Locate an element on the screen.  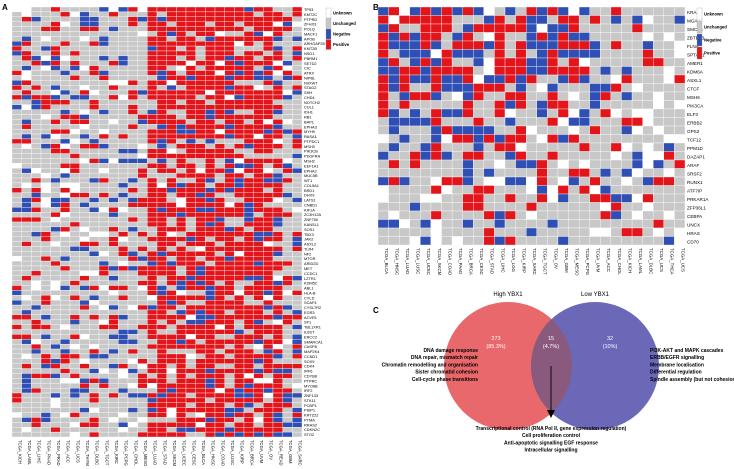
cancer-label: TCGA_UCS is located at coordinates (77, 451).